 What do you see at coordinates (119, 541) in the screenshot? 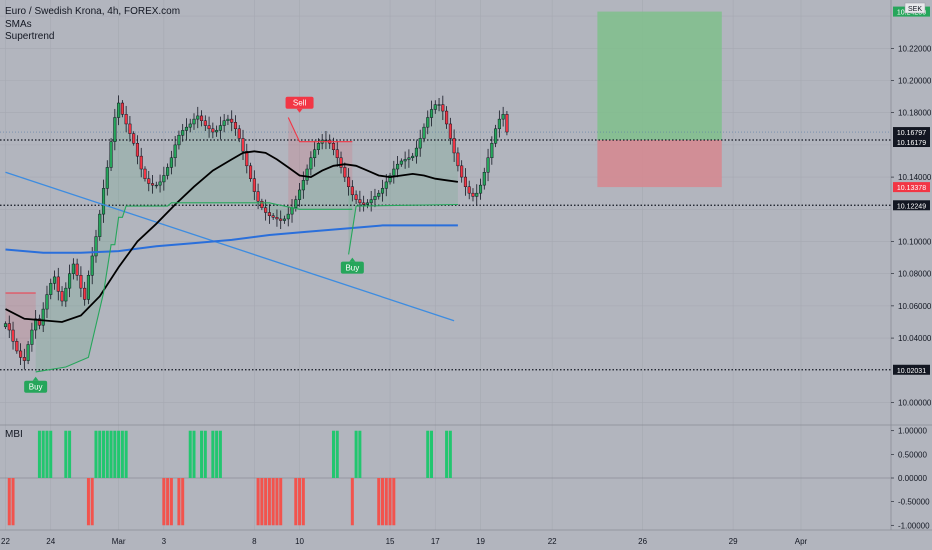
I see `time-tick-label: Mar` at bounding box center [119, 541].